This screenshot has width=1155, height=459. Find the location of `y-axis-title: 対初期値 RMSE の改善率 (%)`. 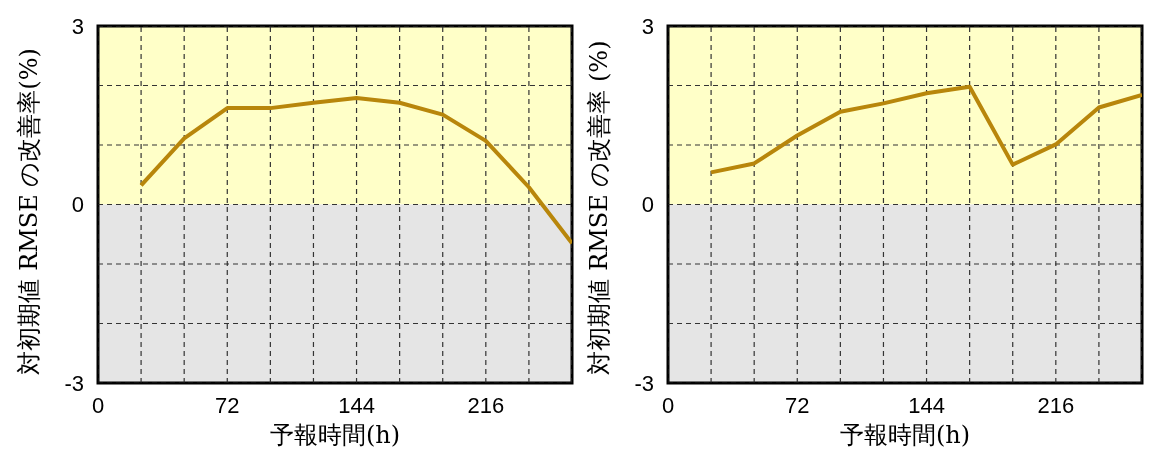

y-axis-title: 対初期値 RMSE の改善率 (%) is located at coordinates (598, 207).